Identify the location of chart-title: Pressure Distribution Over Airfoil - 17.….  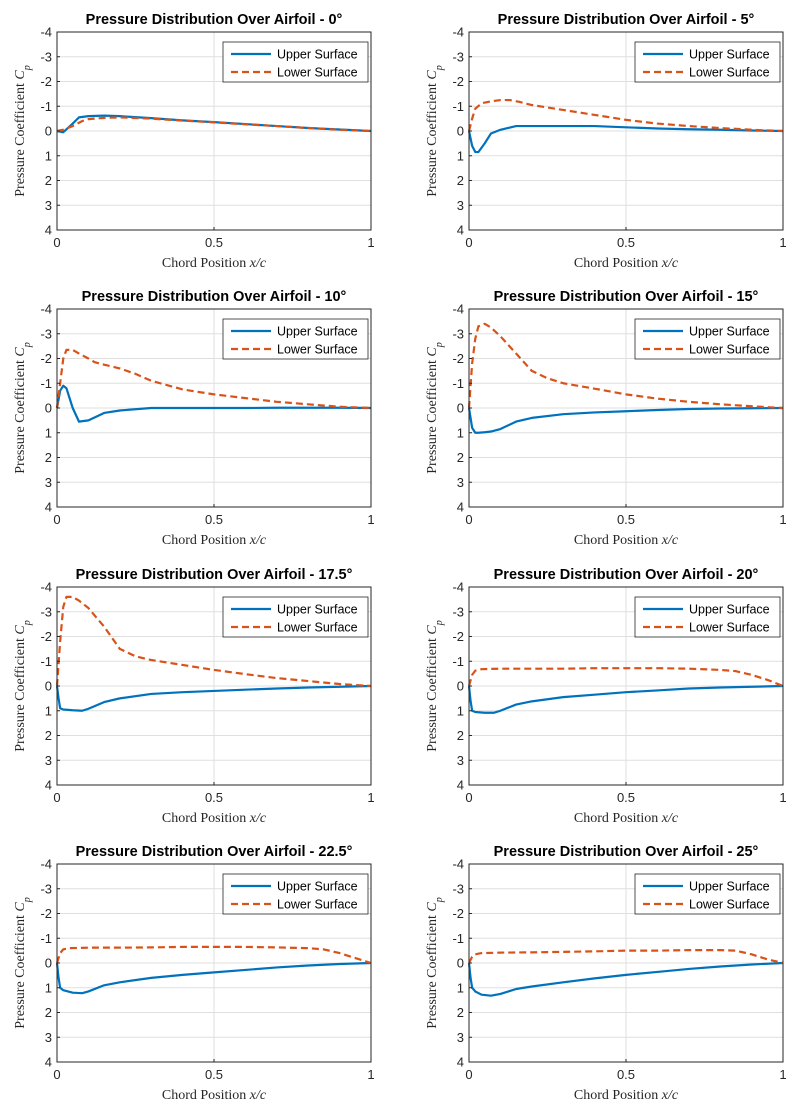
(214, 575).